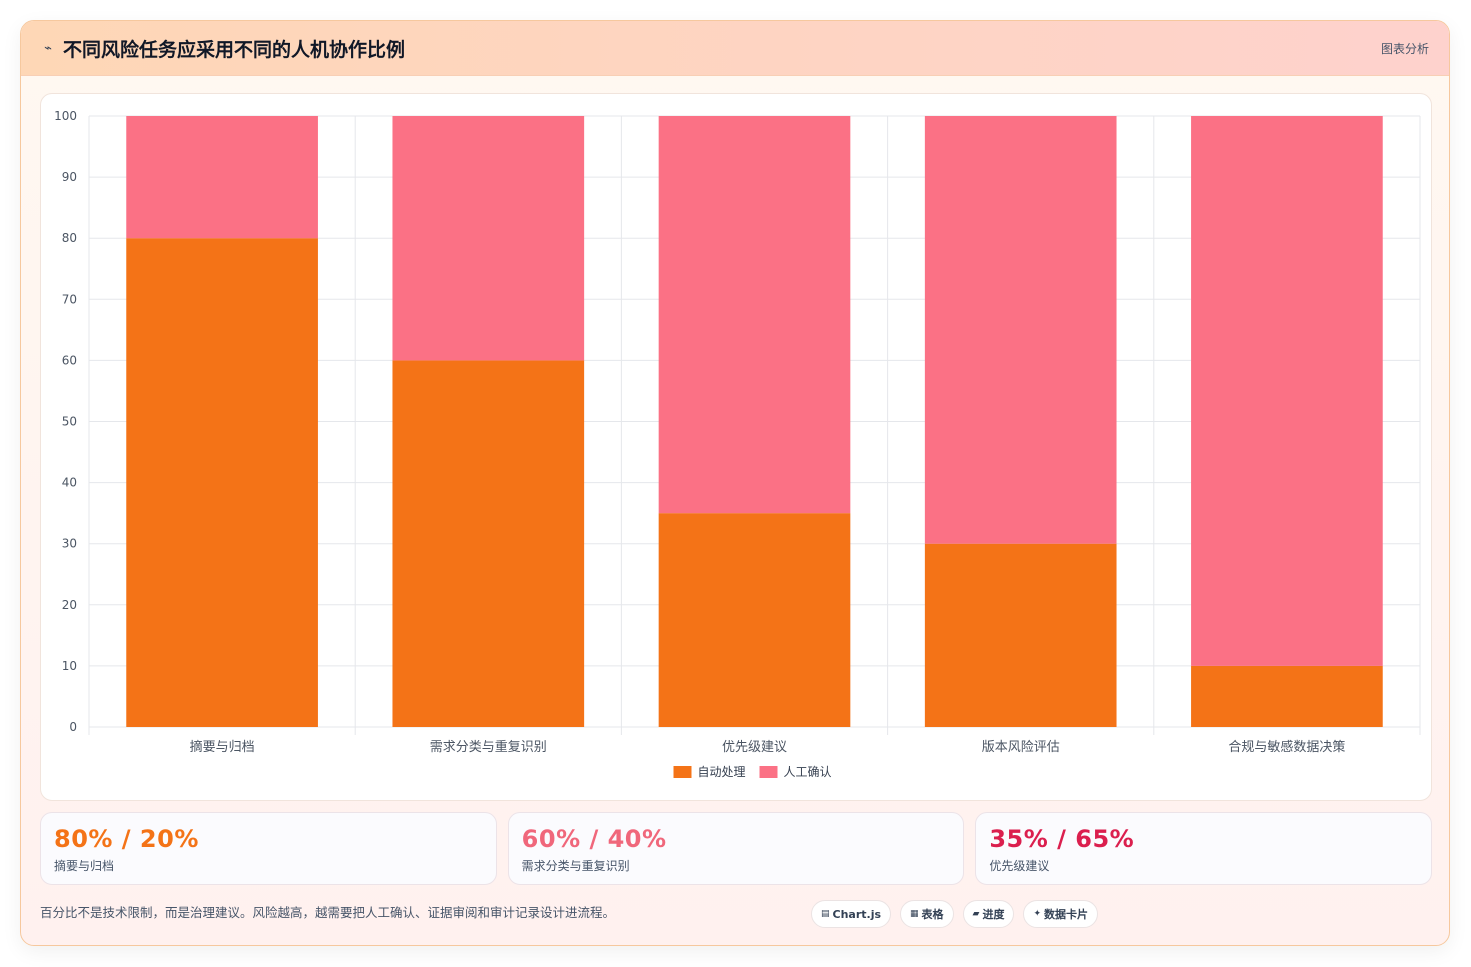 The width and height of the screenshot is (1471, 967). What do you see at coordinates (594, 839) in the screenshot?
I see `stat-value: 60% / 40%` at bounding box center [594, 839].